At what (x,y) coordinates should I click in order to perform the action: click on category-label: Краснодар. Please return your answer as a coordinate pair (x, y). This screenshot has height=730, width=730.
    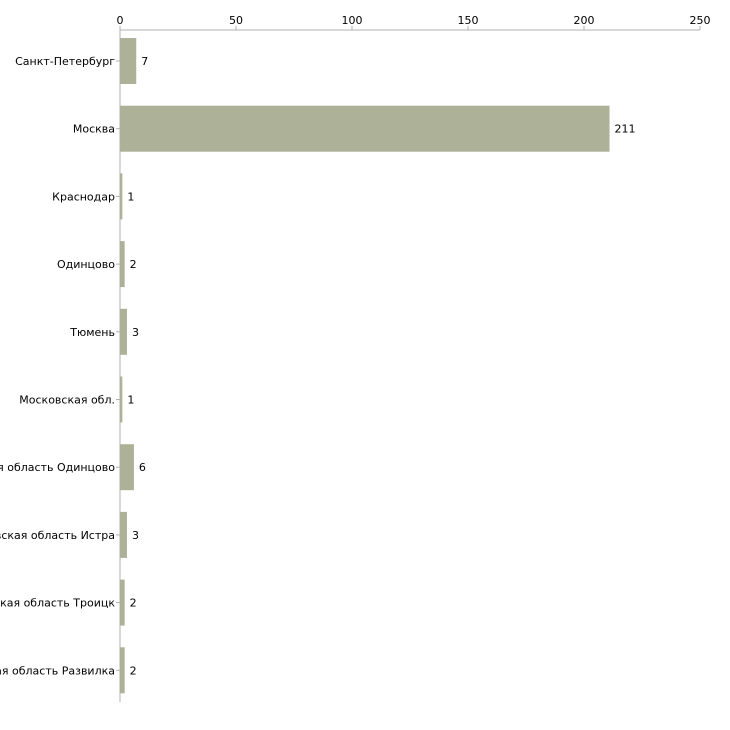
    Looking at the image, I should click on (83, 196).